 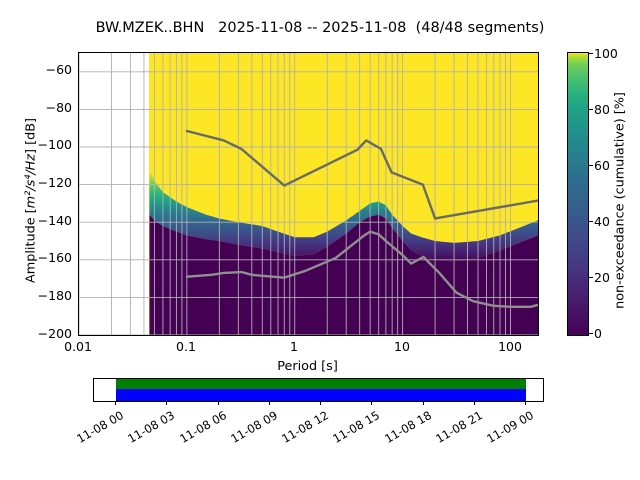 What do you see at coordinates (602, 109) in the screenshot?
I see `colorbar-tick-label: 80` at bounding box center [602, 109].